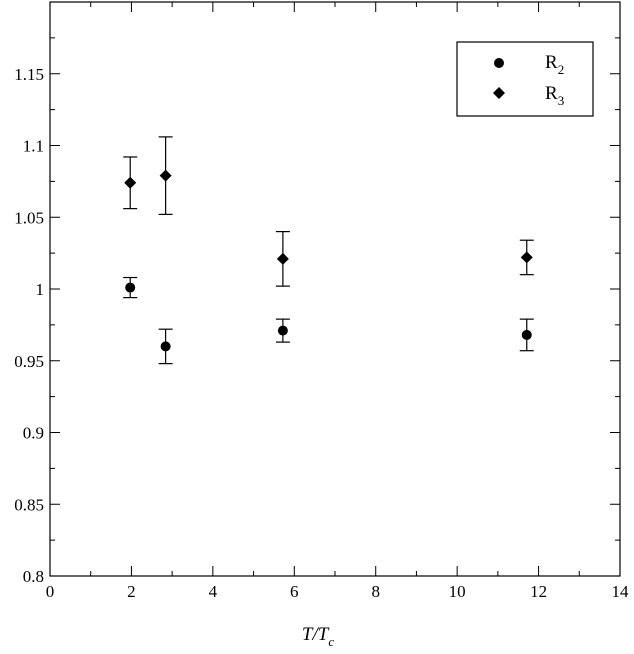 This screenshot has height=654, width=634. I want to click on legend-marker-r2, so click(499, 63).